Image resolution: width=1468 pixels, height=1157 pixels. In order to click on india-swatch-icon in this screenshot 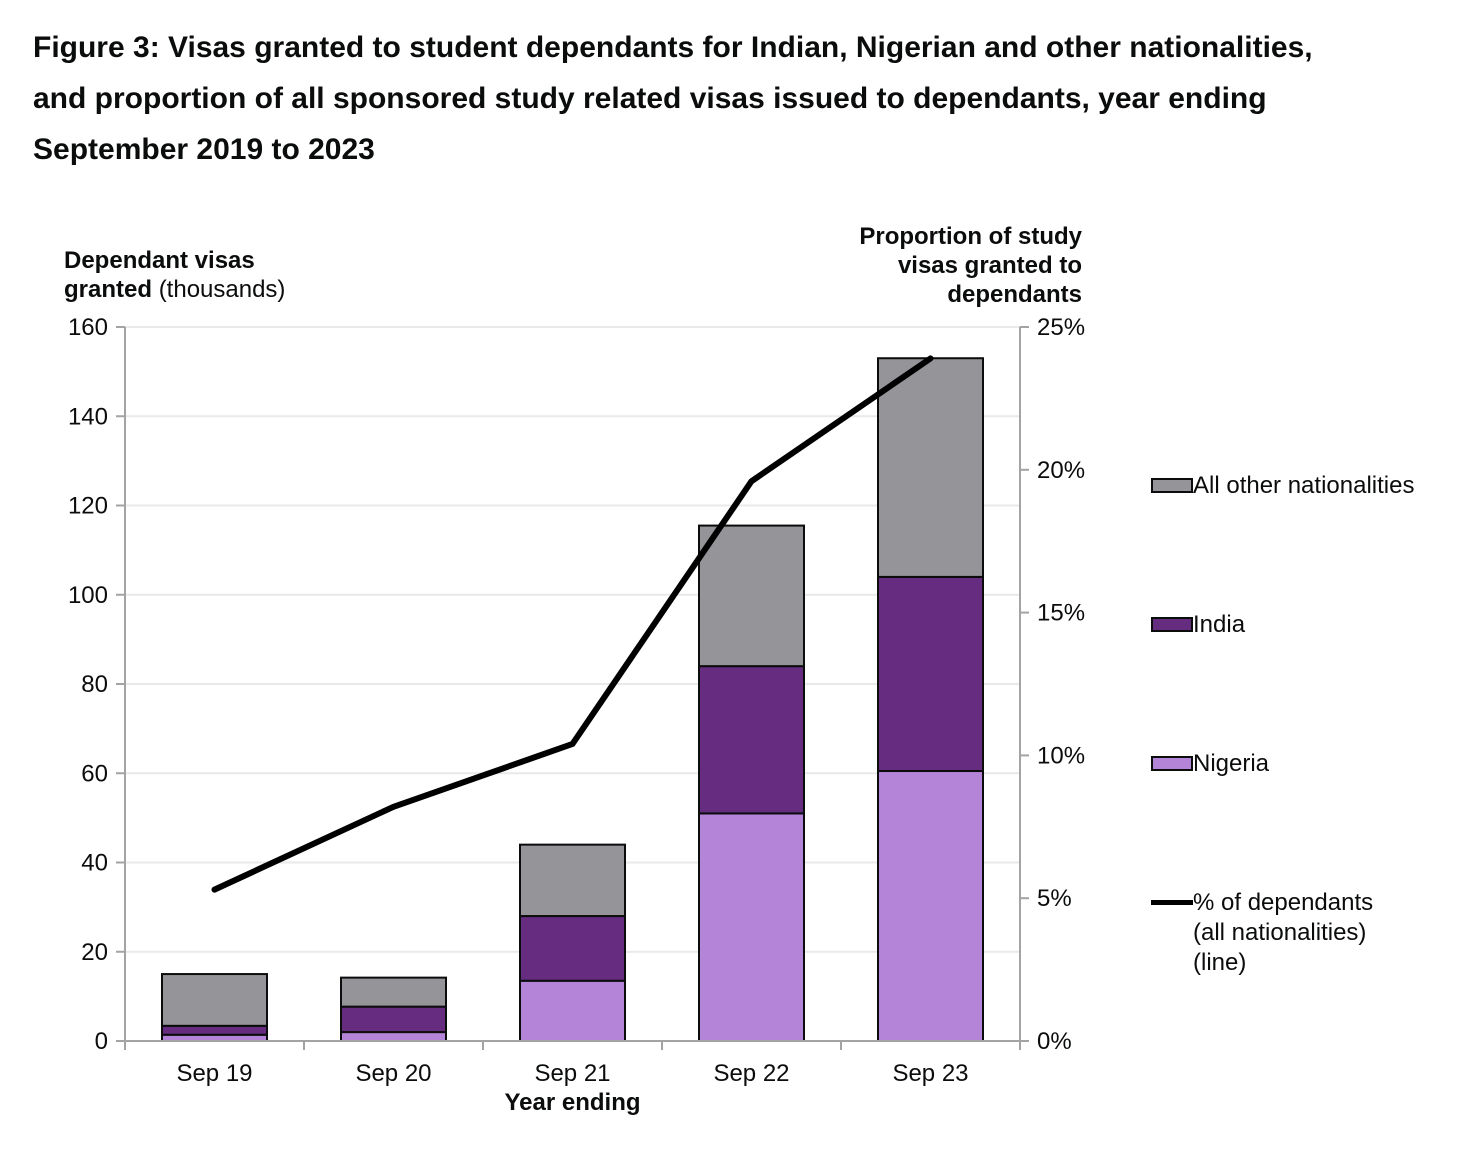, I will do `click(1172, 624)`.